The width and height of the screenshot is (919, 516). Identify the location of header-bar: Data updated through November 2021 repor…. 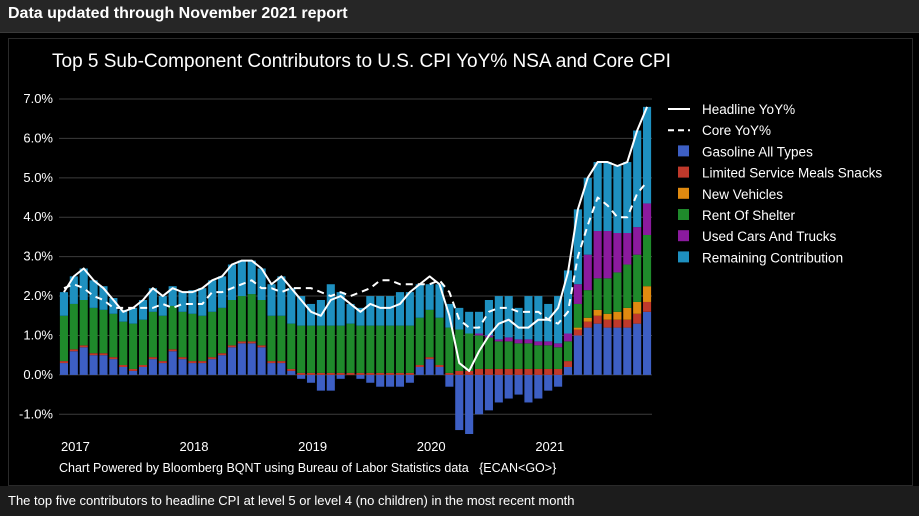
(459, 16).